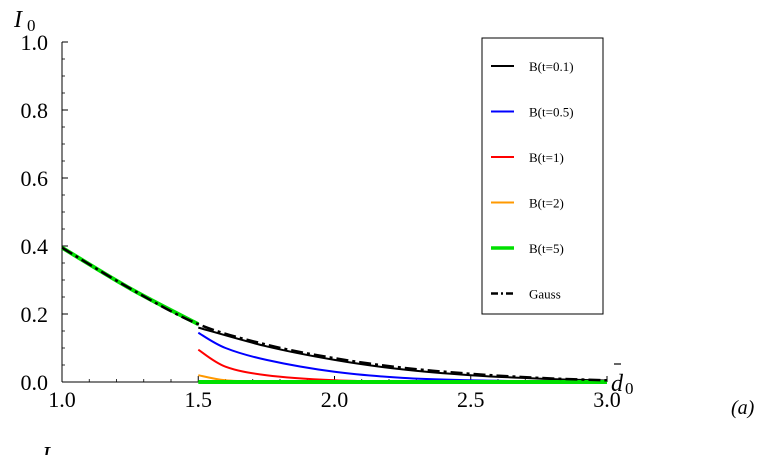  Describe the element at coordinates (35, 246) in the screenshot. I see `y-tick-label: 0.4` at that location.